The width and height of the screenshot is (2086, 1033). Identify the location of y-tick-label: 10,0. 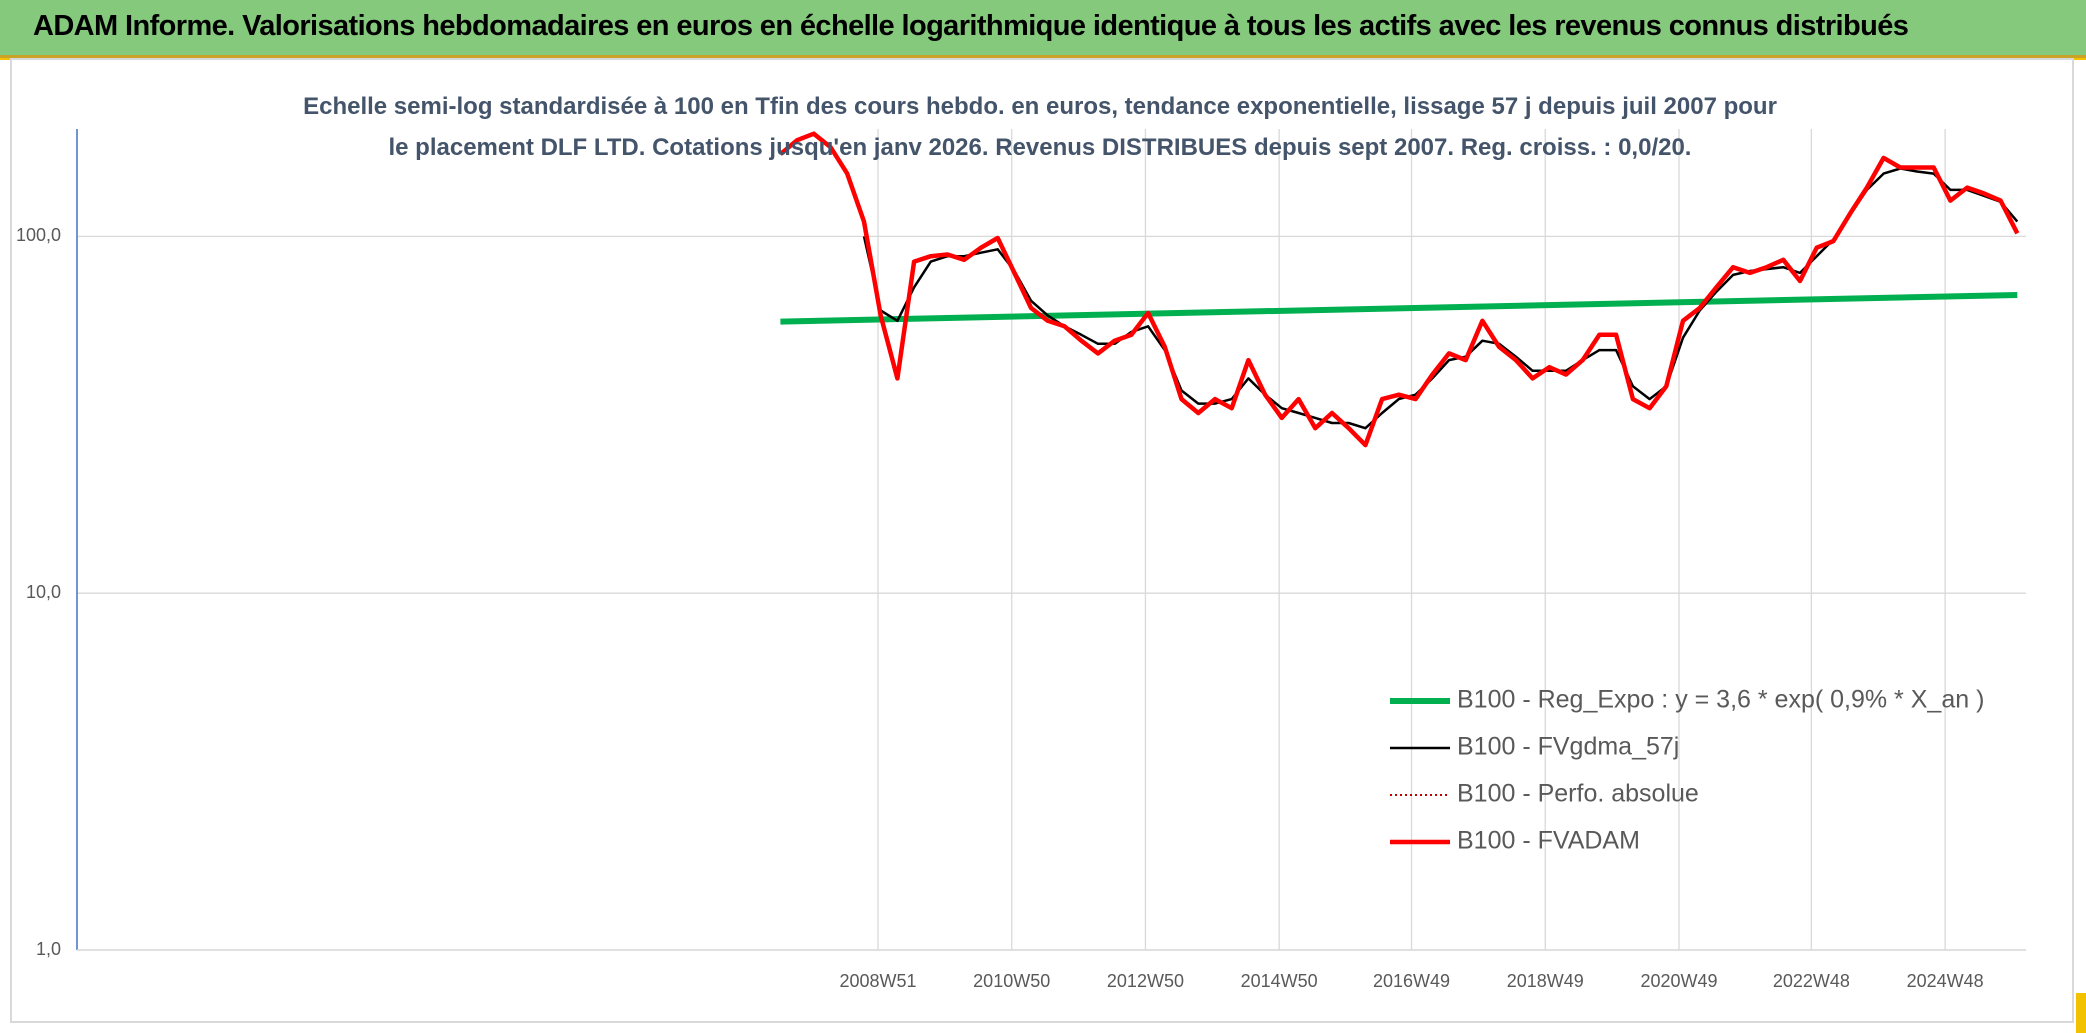
(43, 592).